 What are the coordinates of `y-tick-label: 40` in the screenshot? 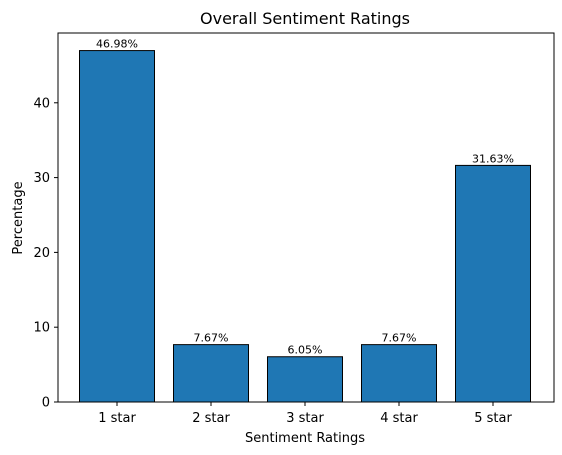 It's located at (41, 103).